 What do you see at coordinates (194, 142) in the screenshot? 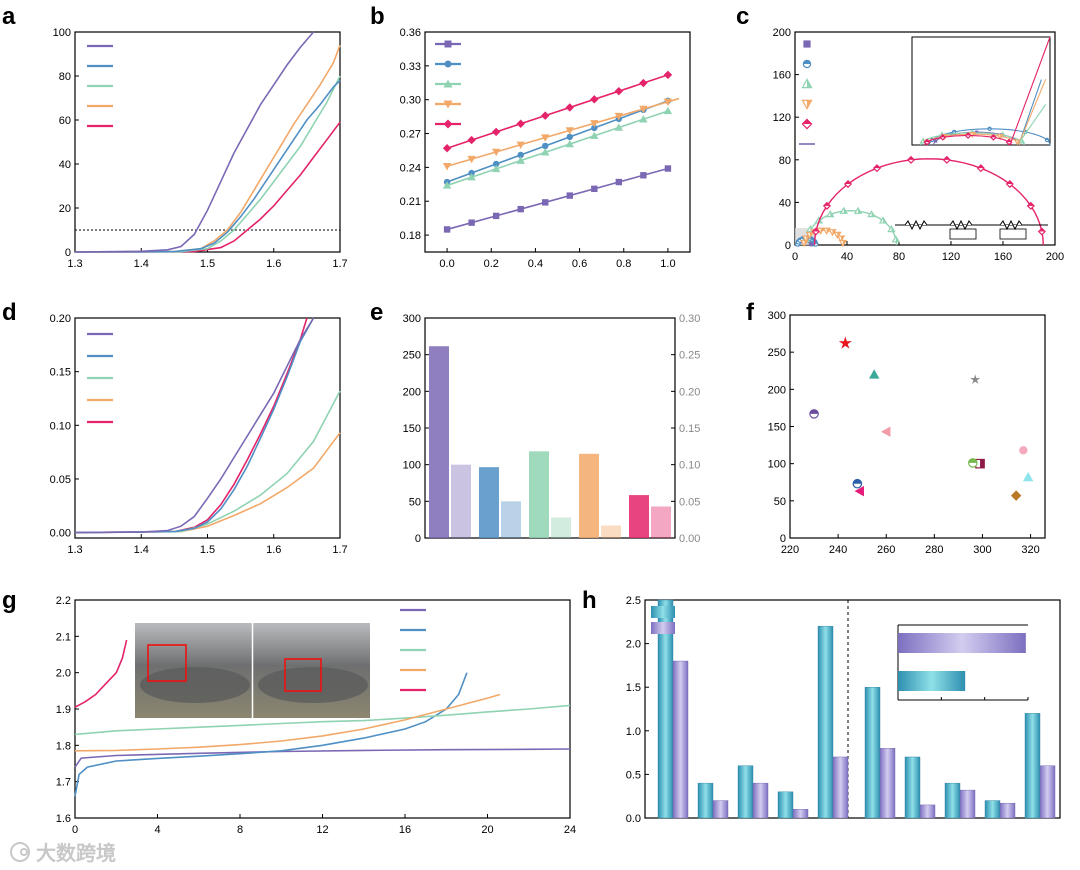
I see `series-line-hea-ir-meo` at bounding box center [194, 142].